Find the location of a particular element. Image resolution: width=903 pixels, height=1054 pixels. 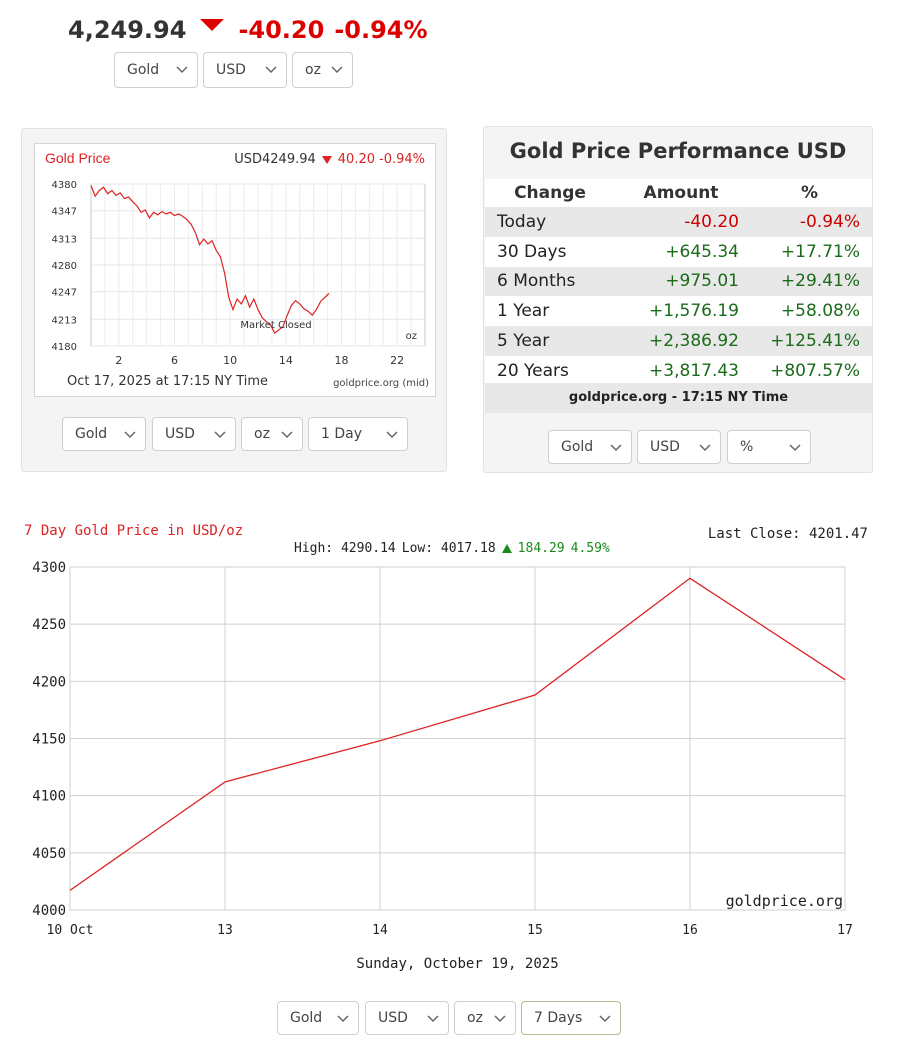

table-row: 1 Year +1,576.19 +58.08% is located at coordinates (678, 311).